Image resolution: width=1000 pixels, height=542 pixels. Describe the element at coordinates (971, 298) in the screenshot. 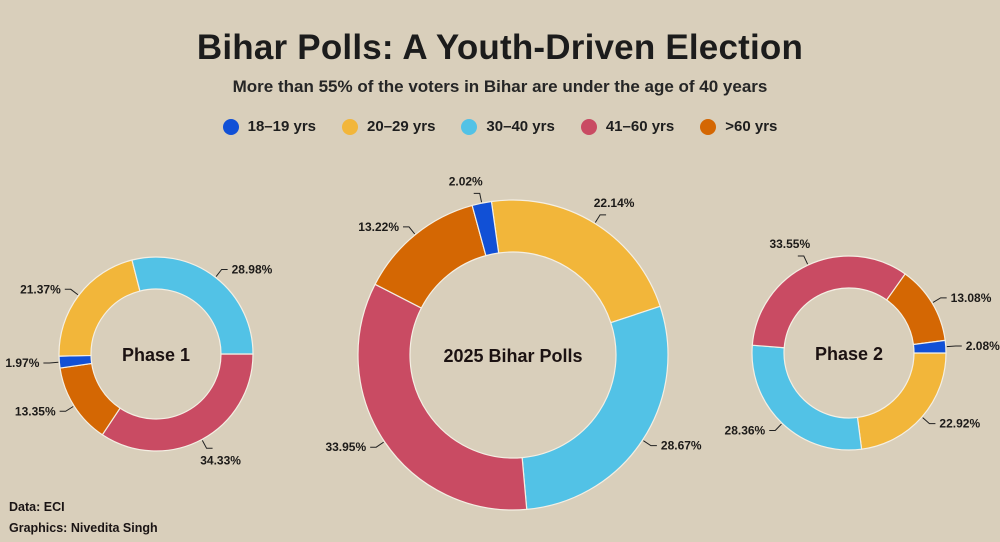

I see `data-label-over-60: 13.08%` at that location.